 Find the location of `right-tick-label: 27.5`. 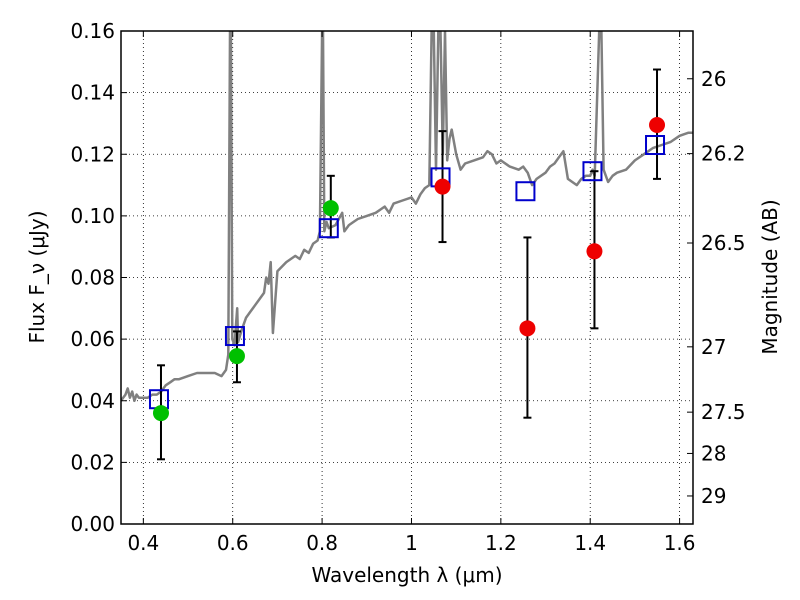

right-tick-label: 27.5 is located at coordinates (723, 412).